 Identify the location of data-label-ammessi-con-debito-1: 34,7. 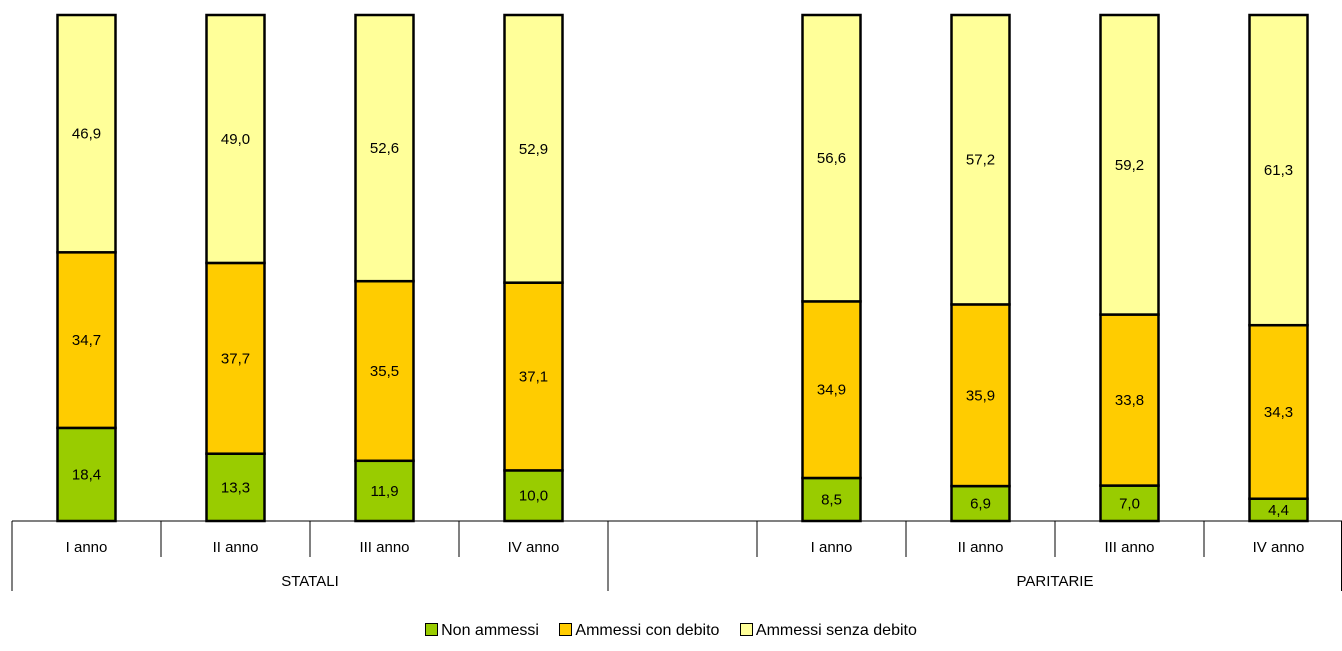
(86, 340).